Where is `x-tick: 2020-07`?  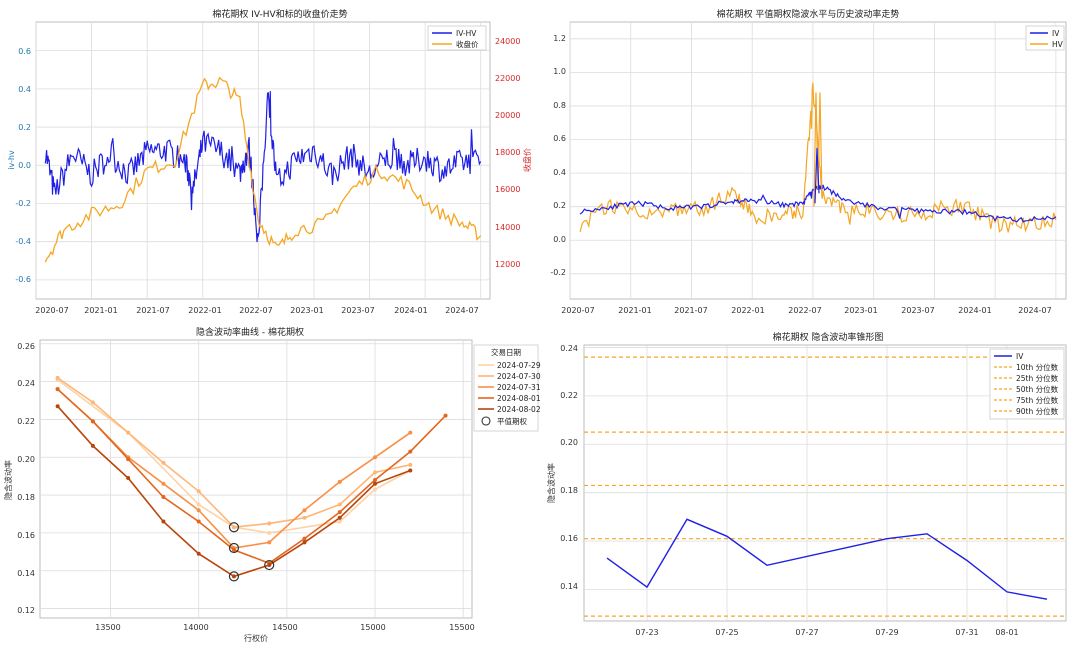
x-tick: 2020-07 is located at coordinates (51, 310).